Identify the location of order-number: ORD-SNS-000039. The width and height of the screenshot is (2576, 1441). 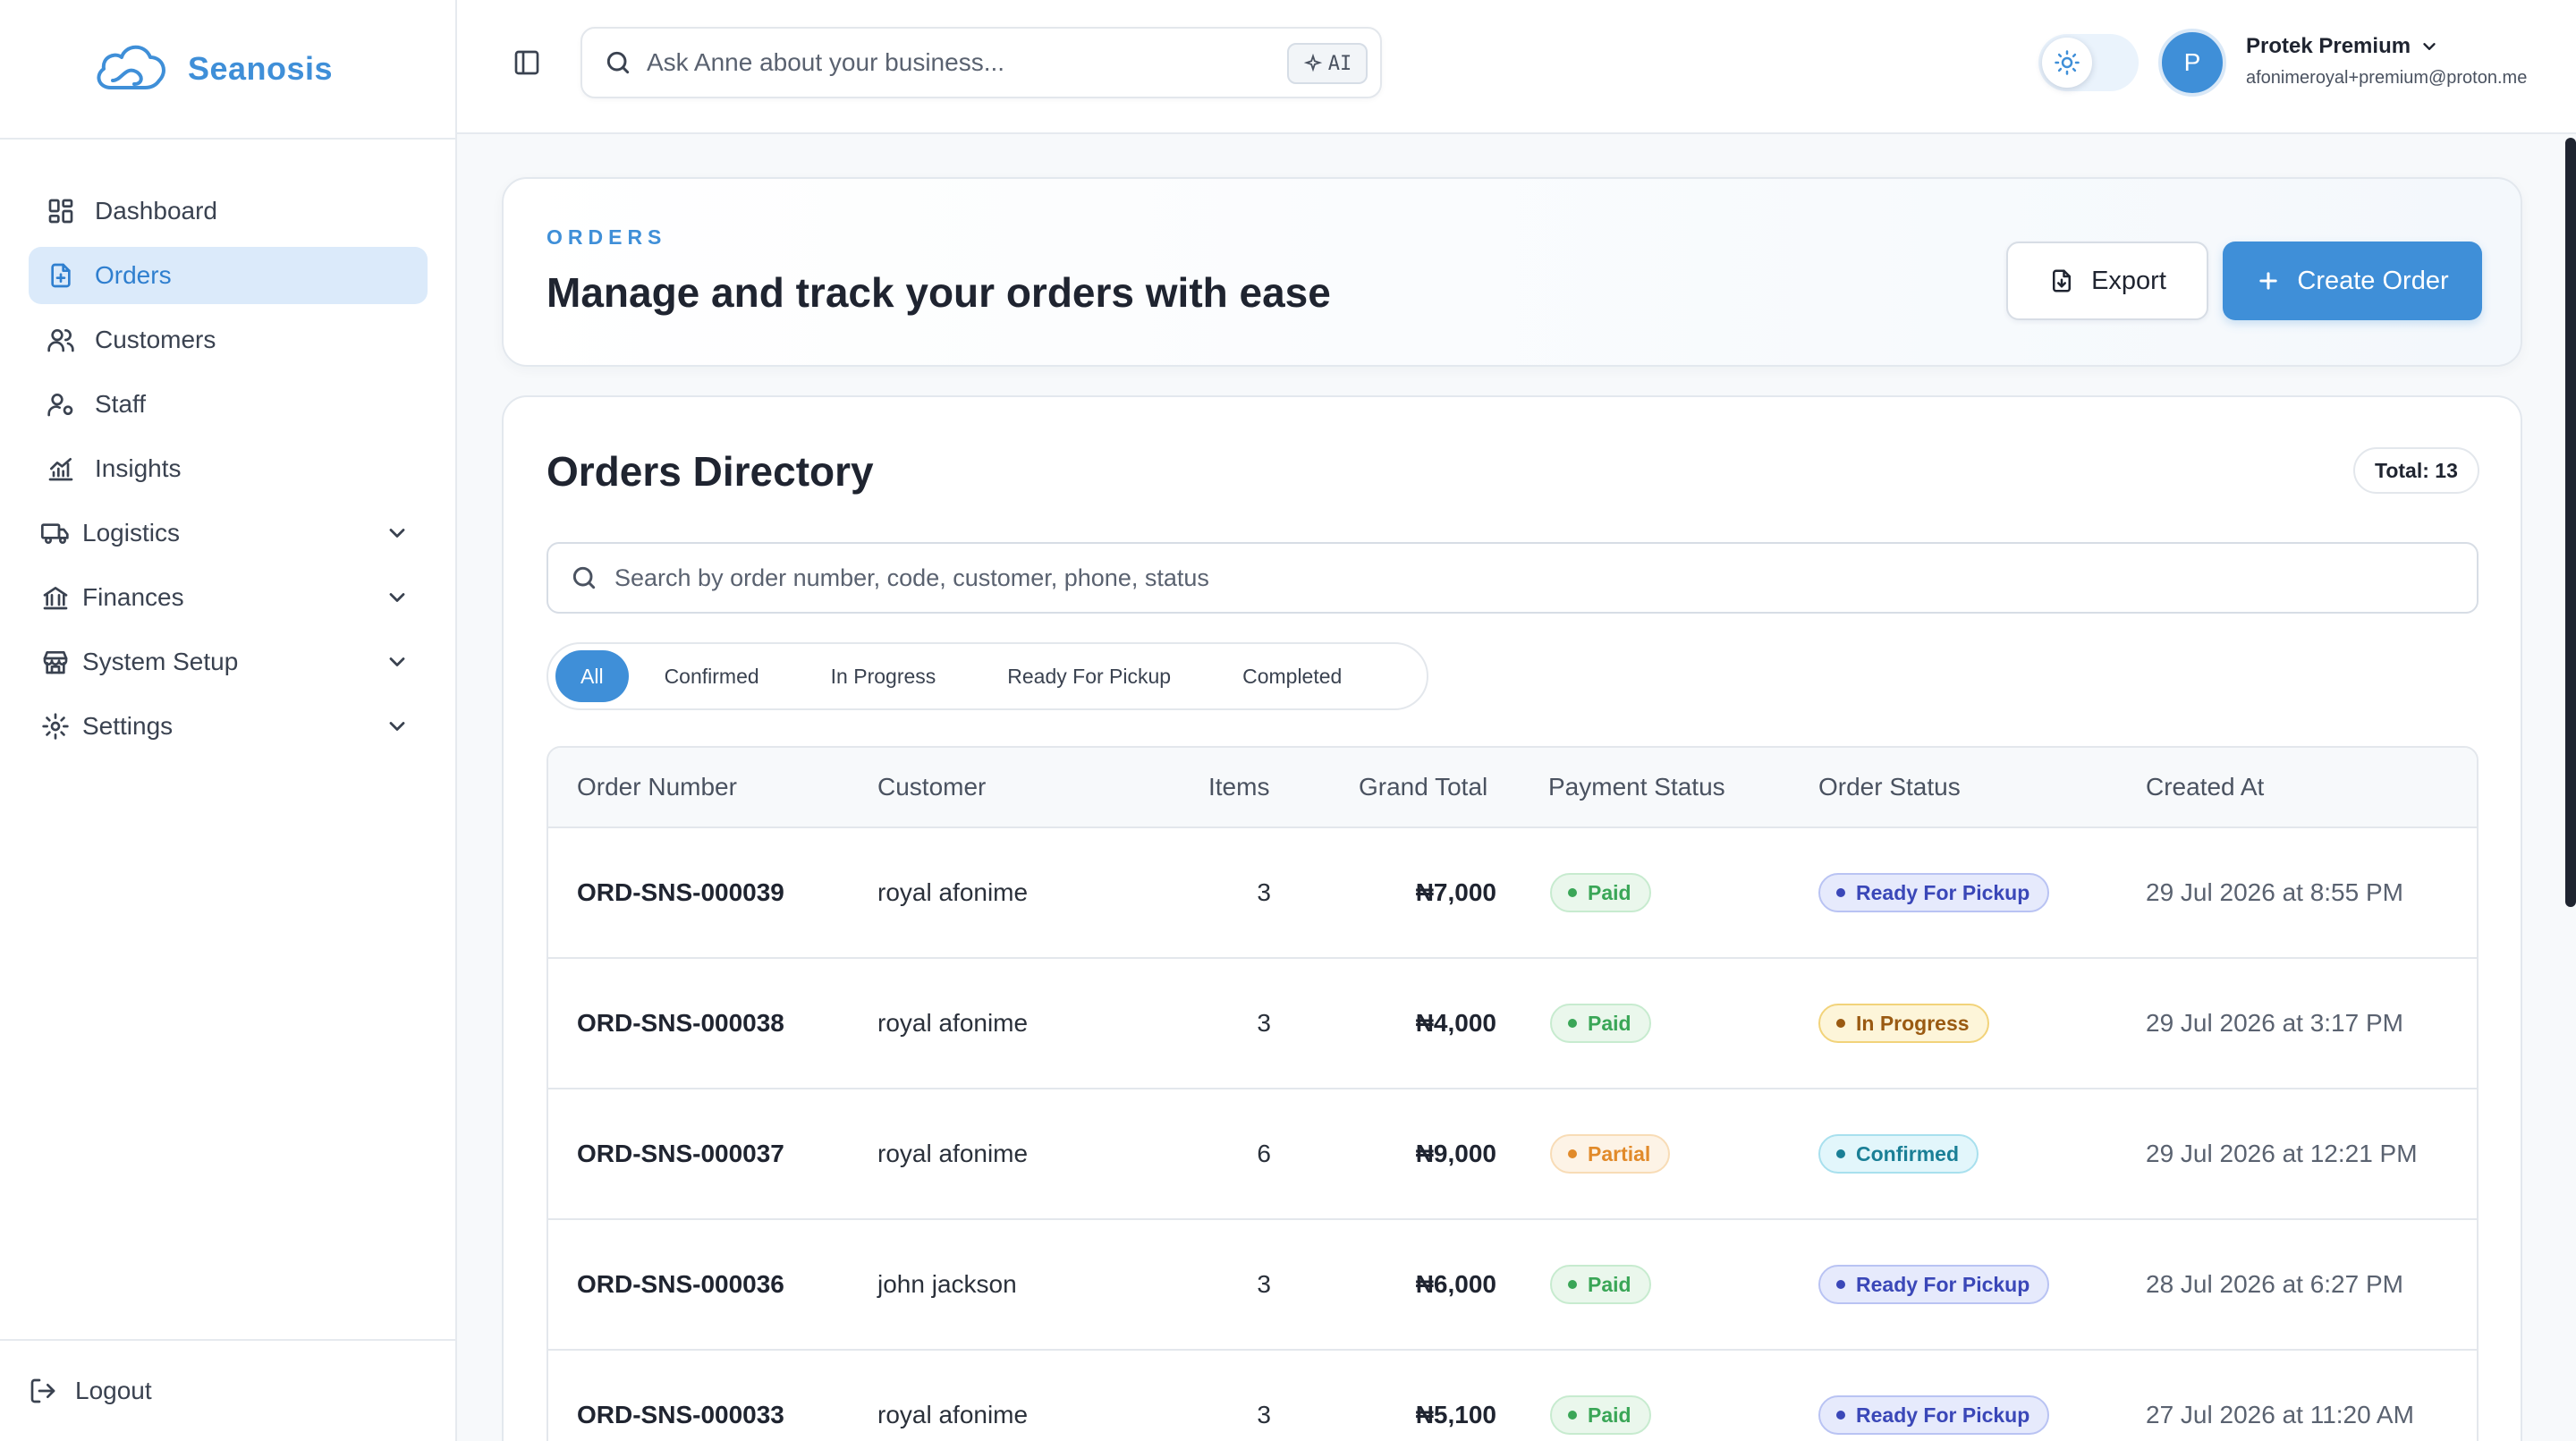
(680, 892).